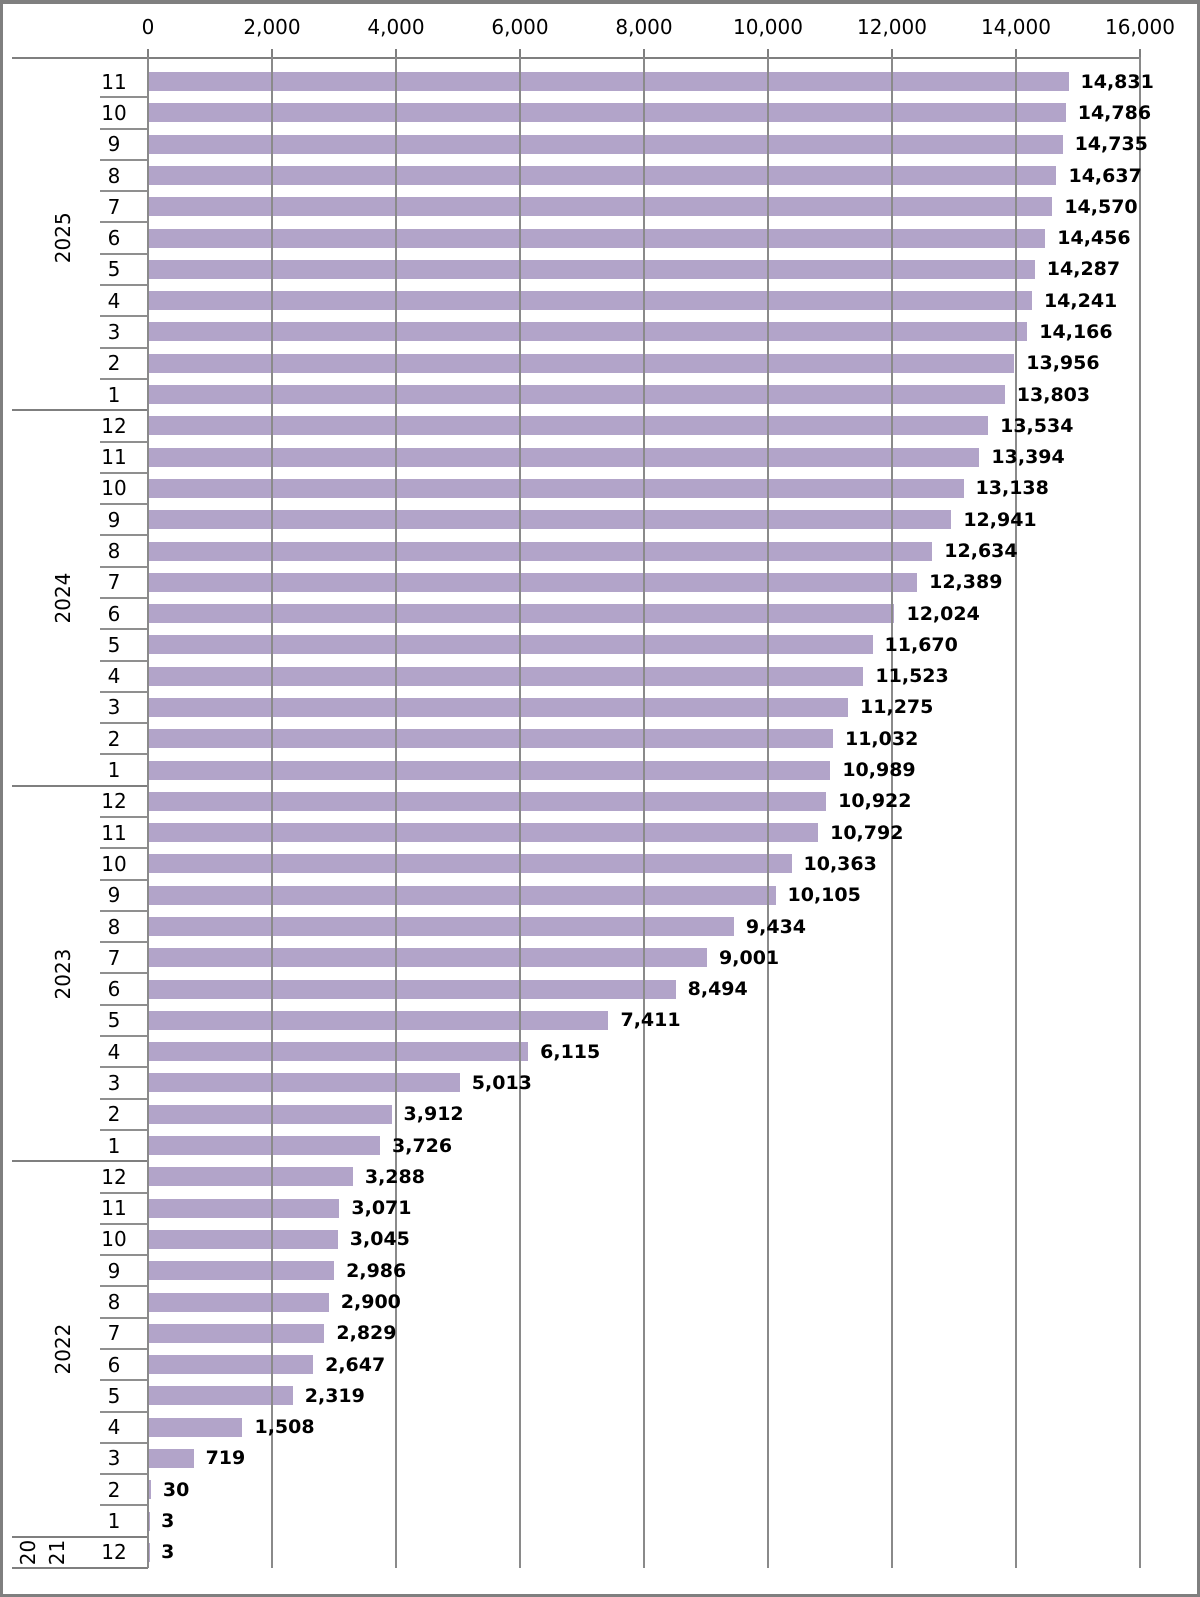 This screenshot has height=1597, width=1200. I want to click on value-label: 6,115, so click(570, 1051).